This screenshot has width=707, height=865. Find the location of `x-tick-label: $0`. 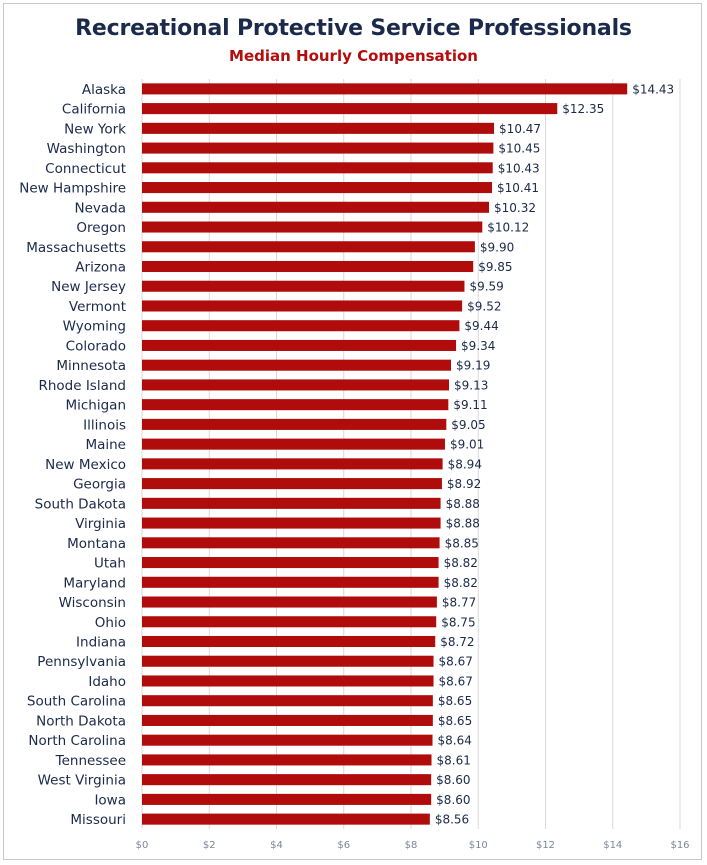

x-tick-label: $0 is located at coordinates (142, 845).